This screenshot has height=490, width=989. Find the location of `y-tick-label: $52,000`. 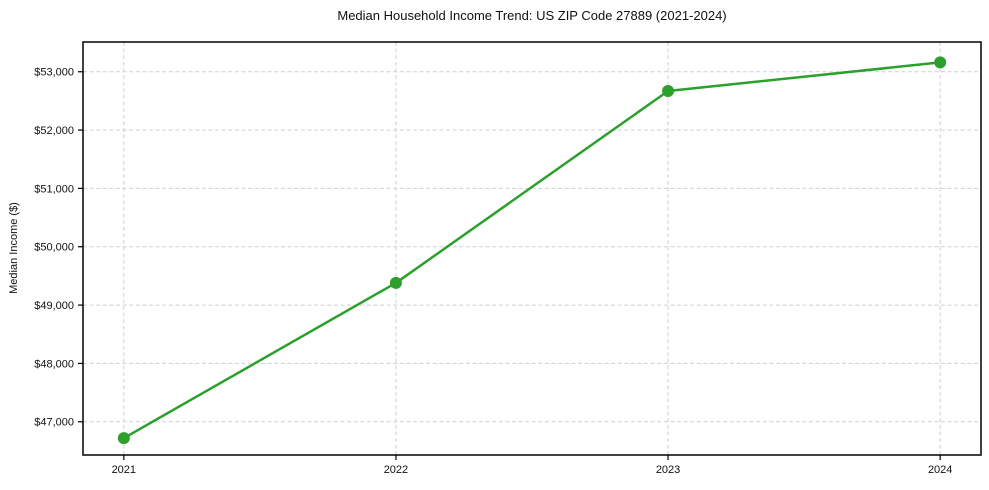

y-tick-label: $52,000 is located at coordinates (54, 131).